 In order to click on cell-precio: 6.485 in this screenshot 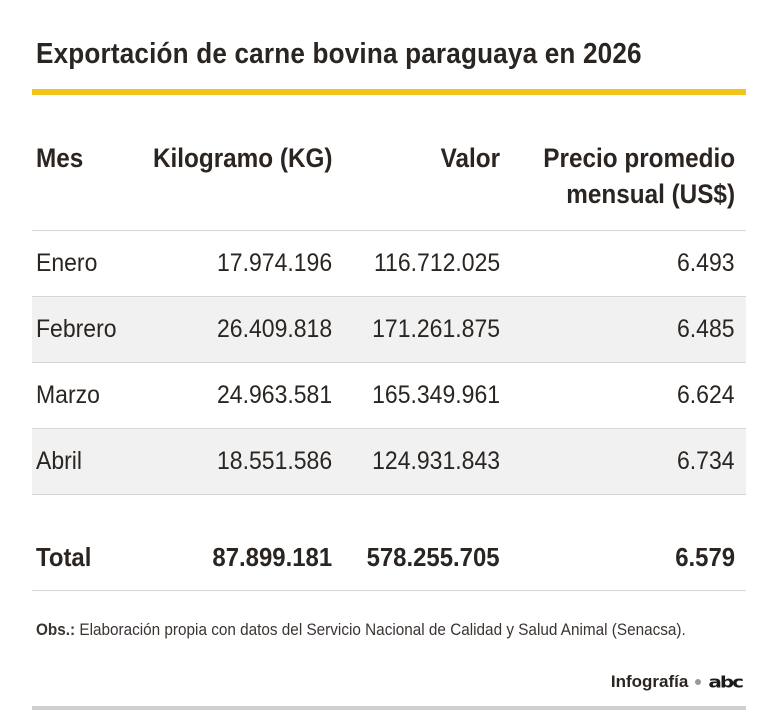, I will do `click(706, 329)`.